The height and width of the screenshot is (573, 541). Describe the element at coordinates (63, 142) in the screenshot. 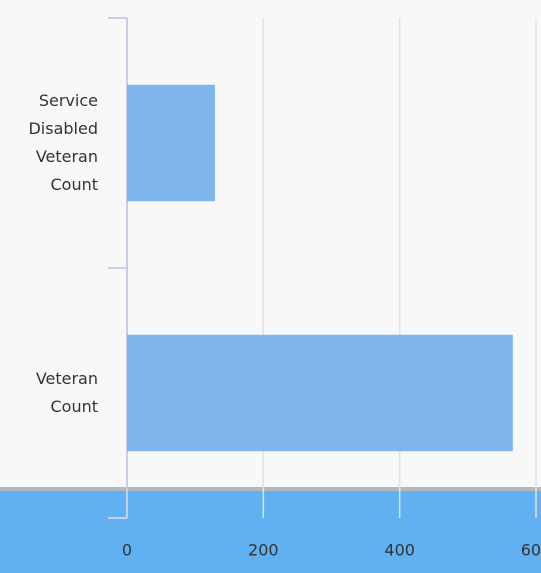

I see `y-tick-label: Service Disabled Veteran Count` at that location.